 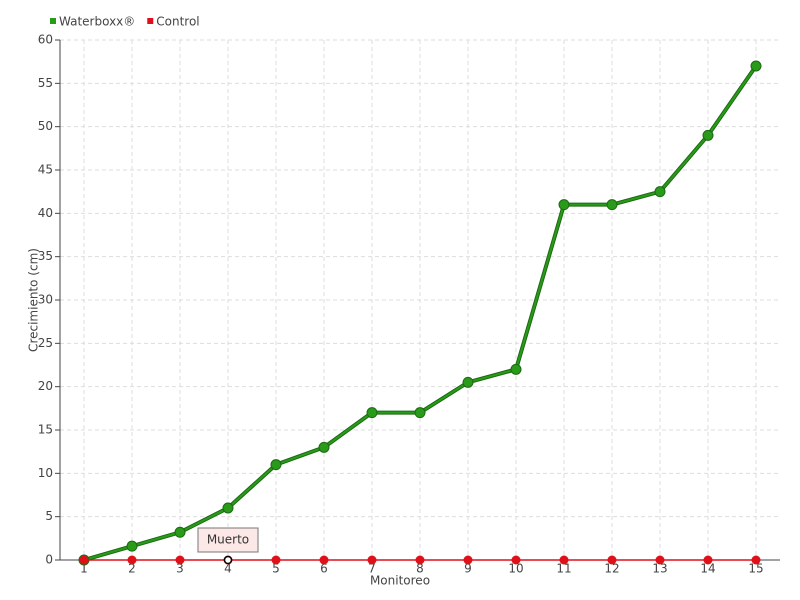 What do you see at coordinates (515, 569) in the screenshot?
I see `x-tick-label: 10` at bounding box center [515, 569].